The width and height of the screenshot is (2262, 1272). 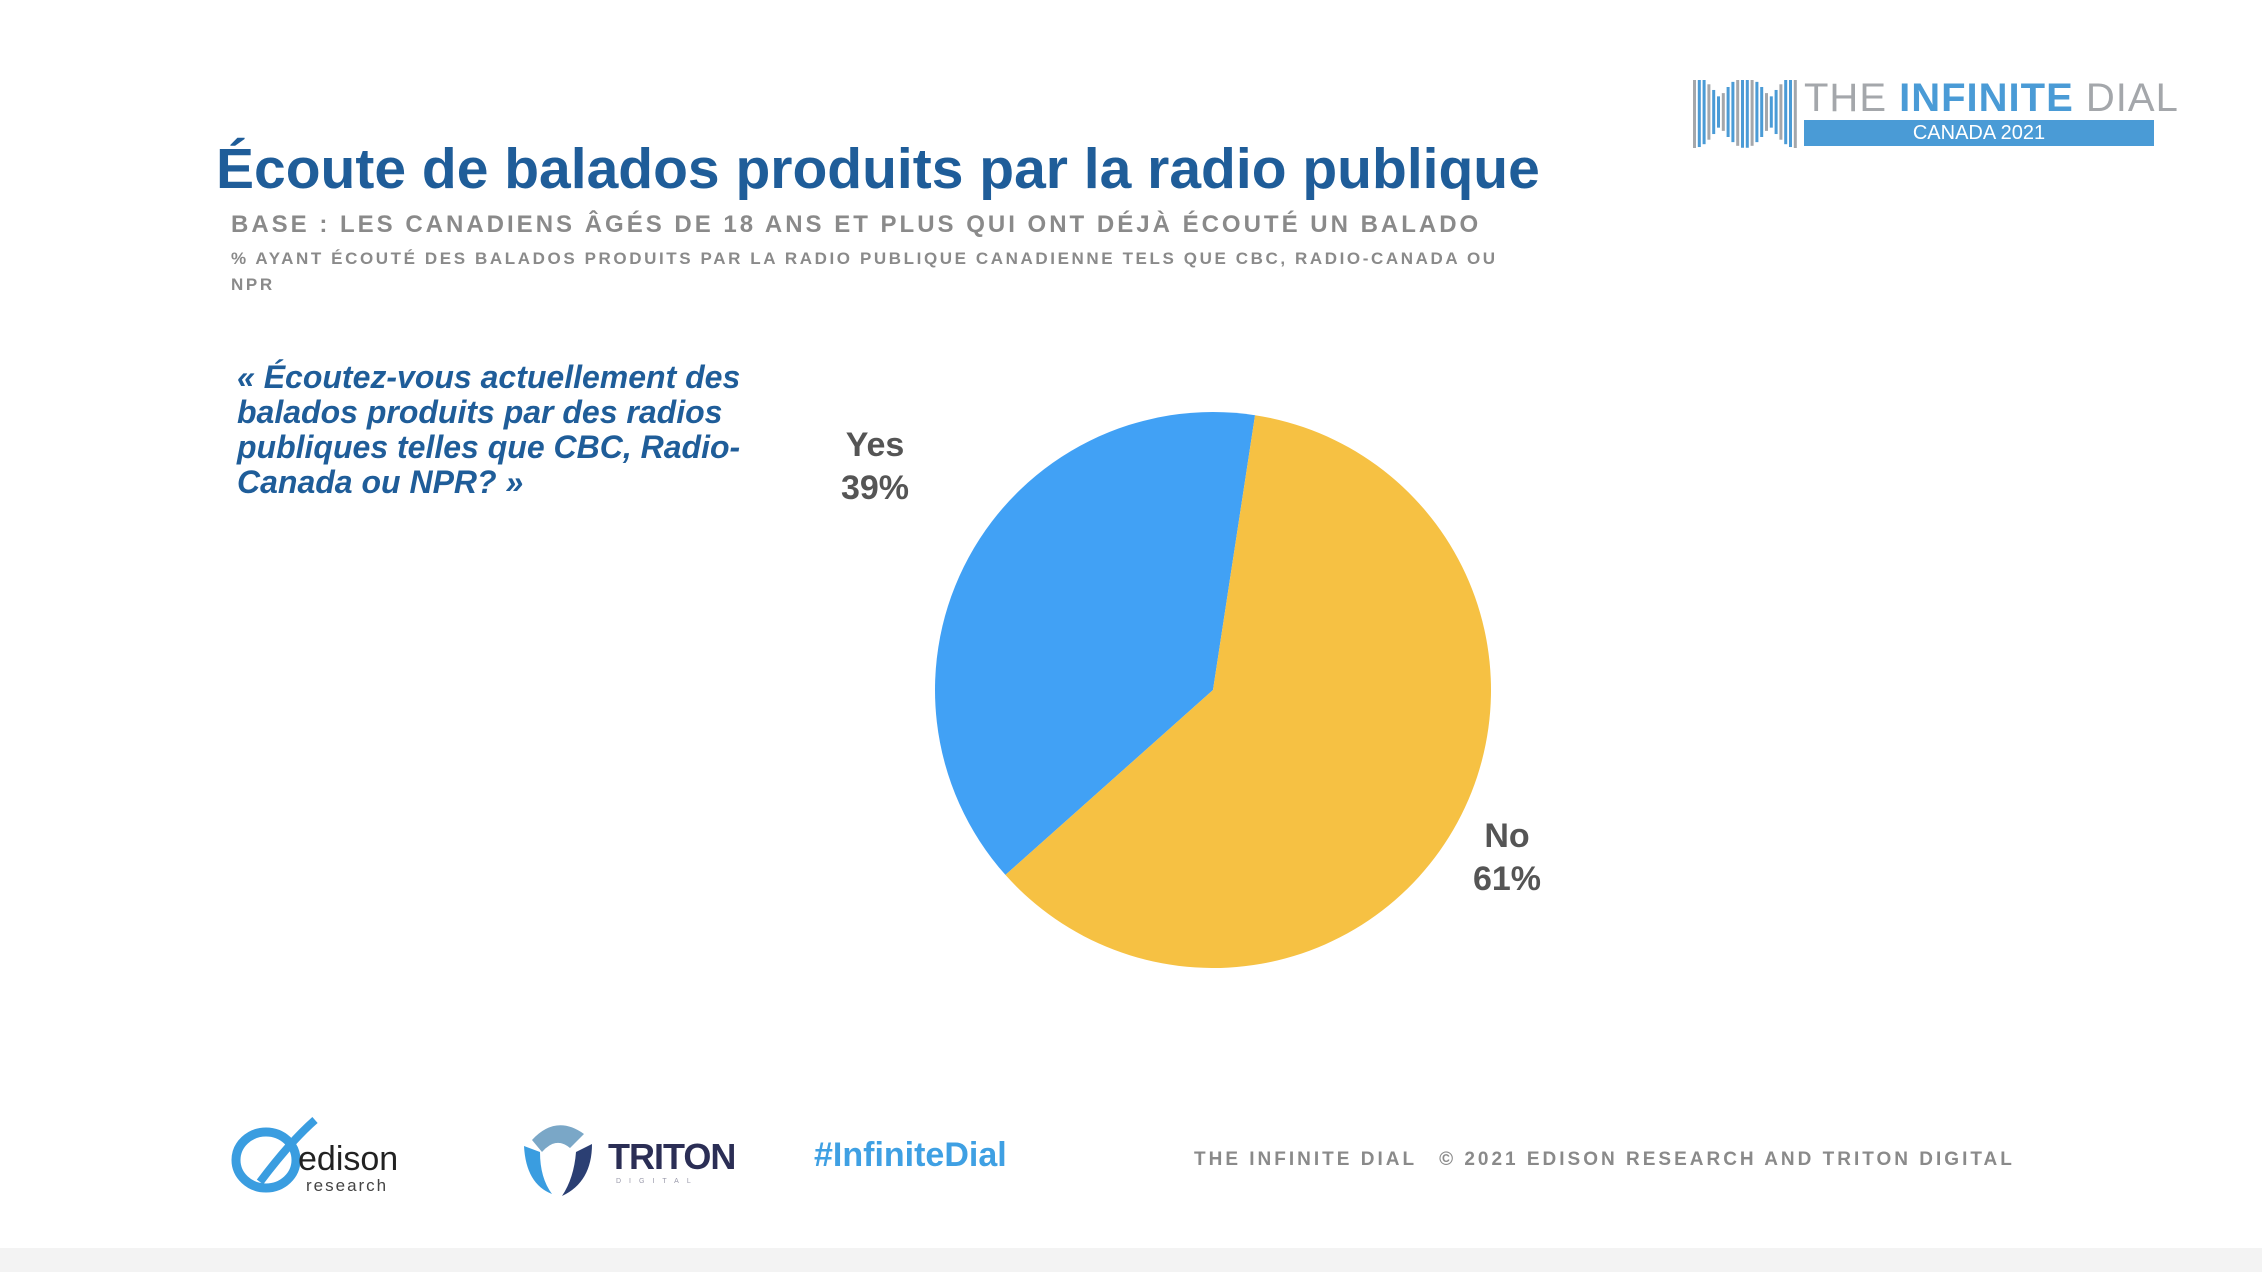 I want to click on footer-brand: THE INFINITE DIAL, so click(x=1306, y=1159).